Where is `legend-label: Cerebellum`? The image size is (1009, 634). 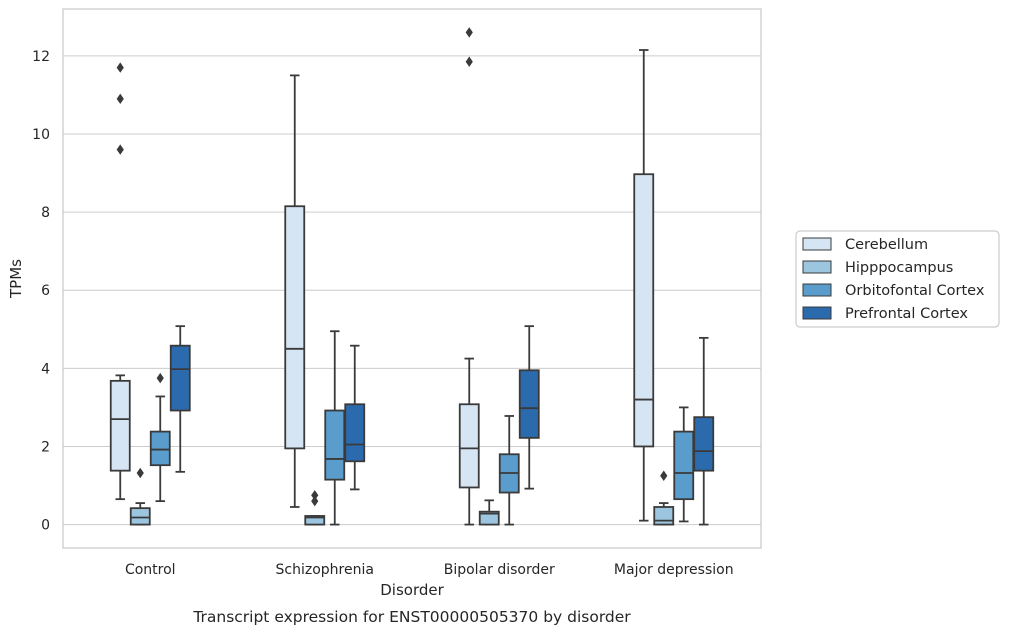
legend-label: Cerebellum is located at coordinates (886, 245).